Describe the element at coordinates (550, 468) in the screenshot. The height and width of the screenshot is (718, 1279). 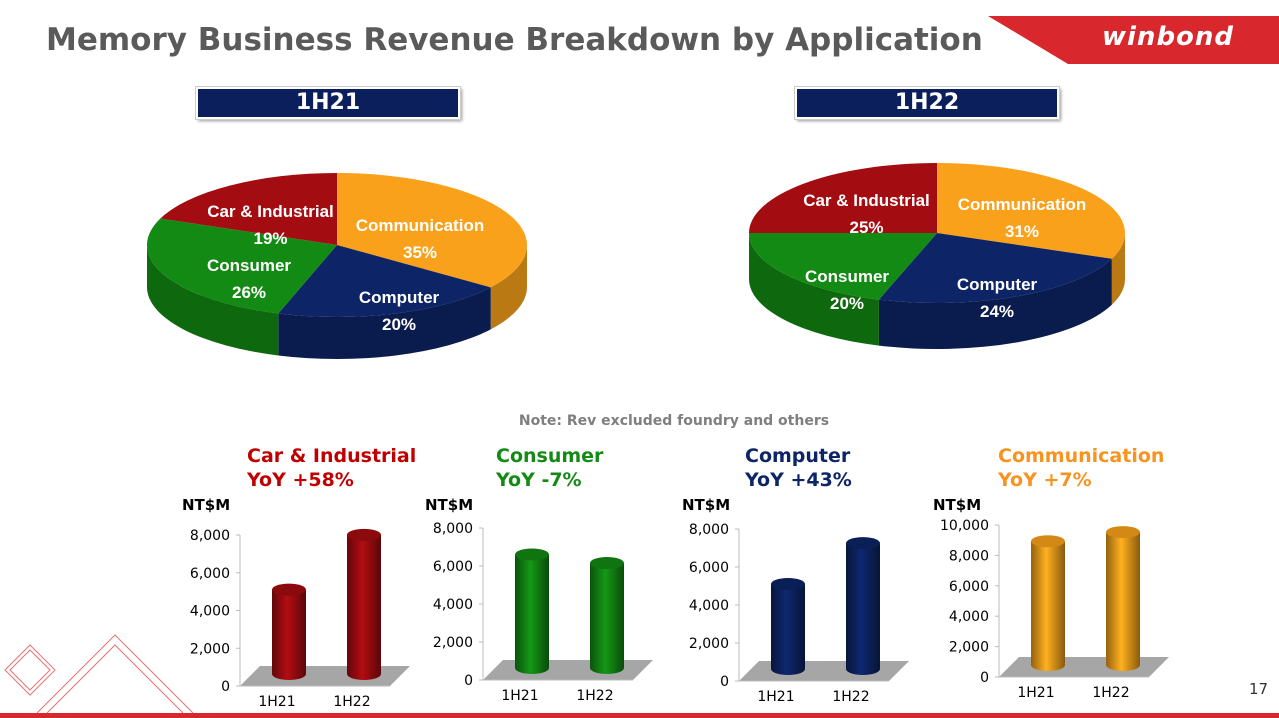
I see `bar-title-consumer: Consumer YoY -7%` at that location.